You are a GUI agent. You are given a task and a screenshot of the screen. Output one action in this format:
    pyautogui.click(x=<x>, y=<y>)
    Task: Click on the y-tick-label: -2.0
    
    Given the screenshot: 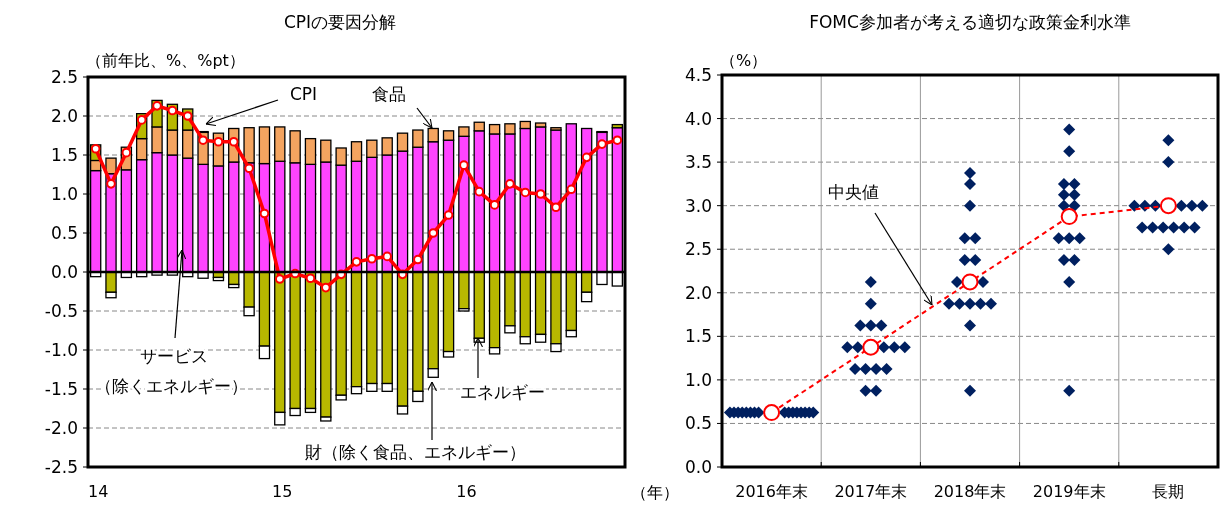 What is the action you would take?
    pyautogui.click(x=61, y=428)
    